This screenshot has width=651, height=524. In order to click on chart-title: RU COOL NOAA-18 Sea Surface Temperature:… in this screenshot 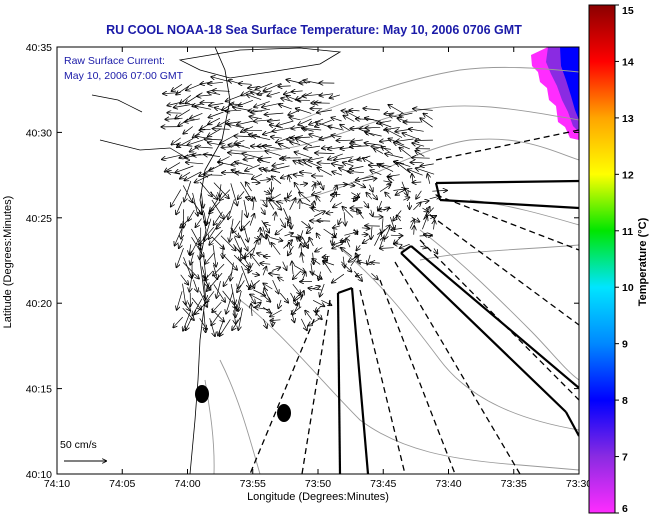, I will do `click(314, 30)`.